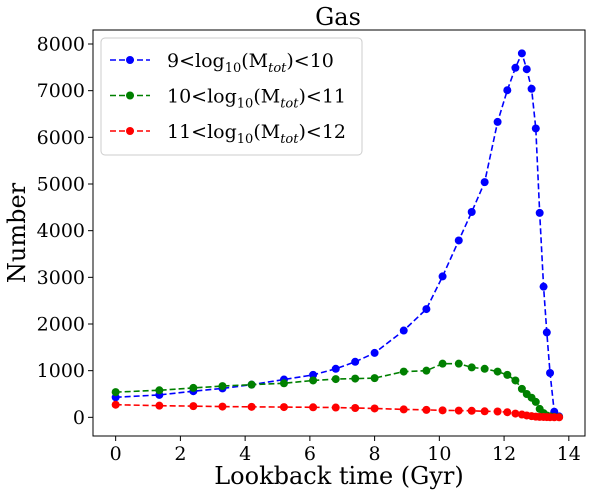 This screenshot has height=496, width=593. I want to click on y-tick-label: 7000, so click(61, 91).